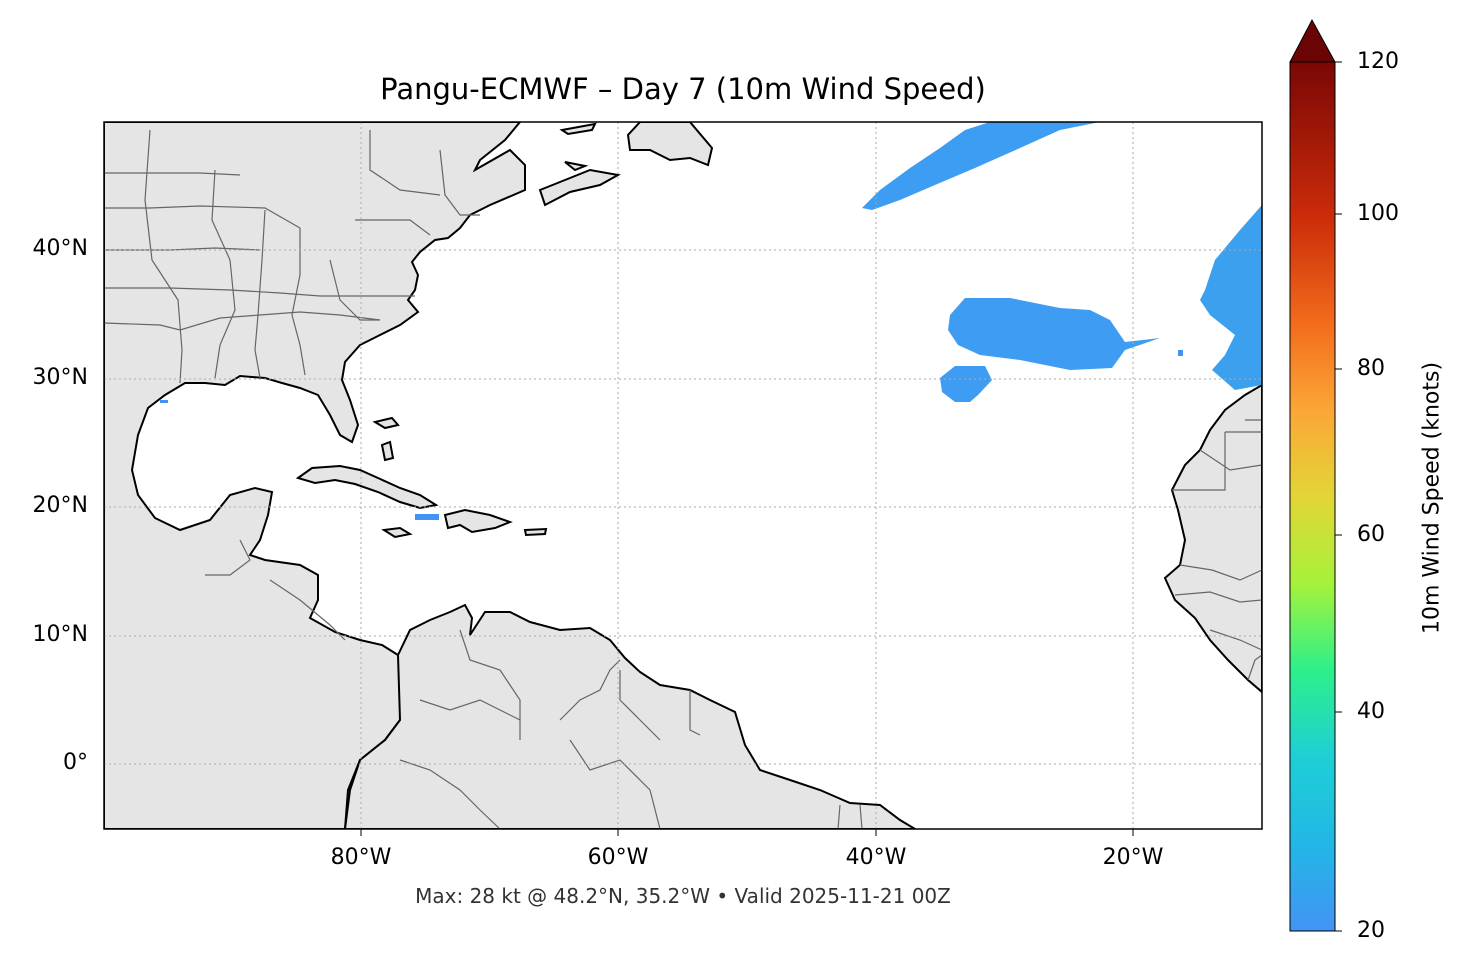 Image resolution: width=1466 pixels, height=969 pixels. What do you see at coordinates (60, 634) in the screenshot?
I see `lat-label-10n: 10°N` at bounding box center [60, 634].